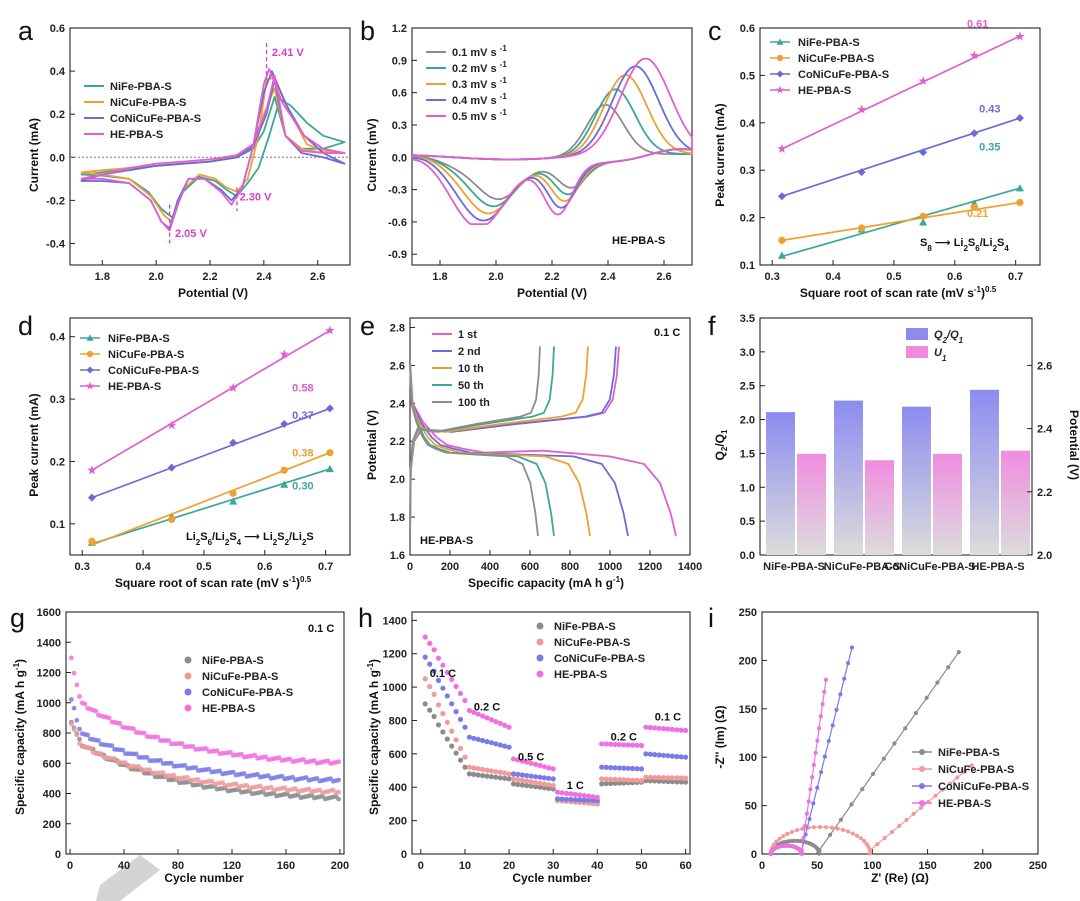  What do you see at coordinates (188, 676) in the screenshot?
I see `legend-marker-g` at bounding box center [188, 676].